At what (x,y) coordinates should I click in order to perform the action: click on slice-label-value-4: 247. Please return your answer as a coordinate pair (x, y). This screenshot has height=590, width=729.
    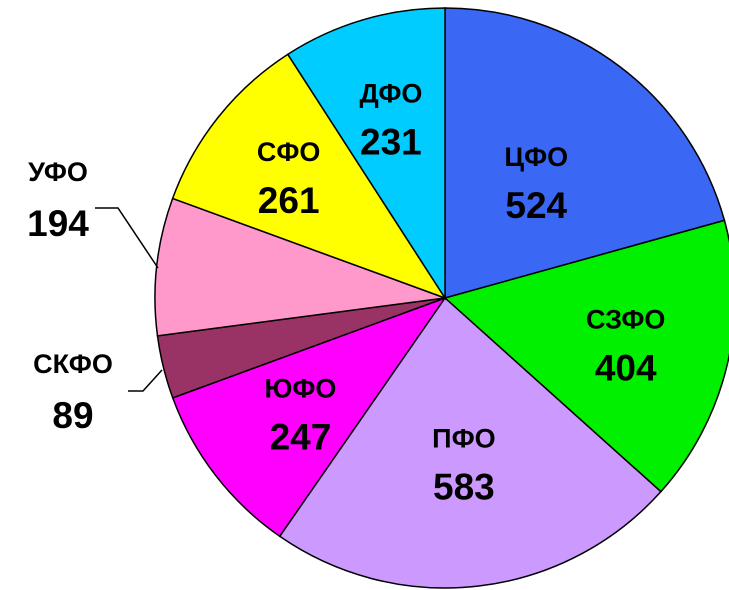
    Looking at the image, I should click on (301, 437).